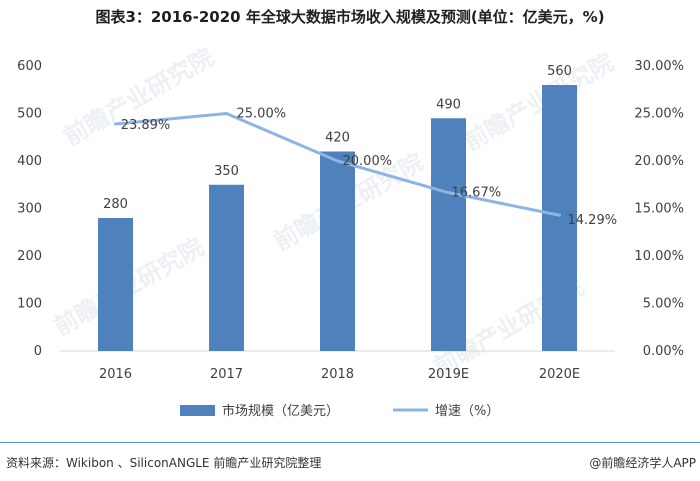  What do you see at coordinates (197, 410) in the screenshot?
I see `legend-swatch-bar` at bounding box center [197, 410].